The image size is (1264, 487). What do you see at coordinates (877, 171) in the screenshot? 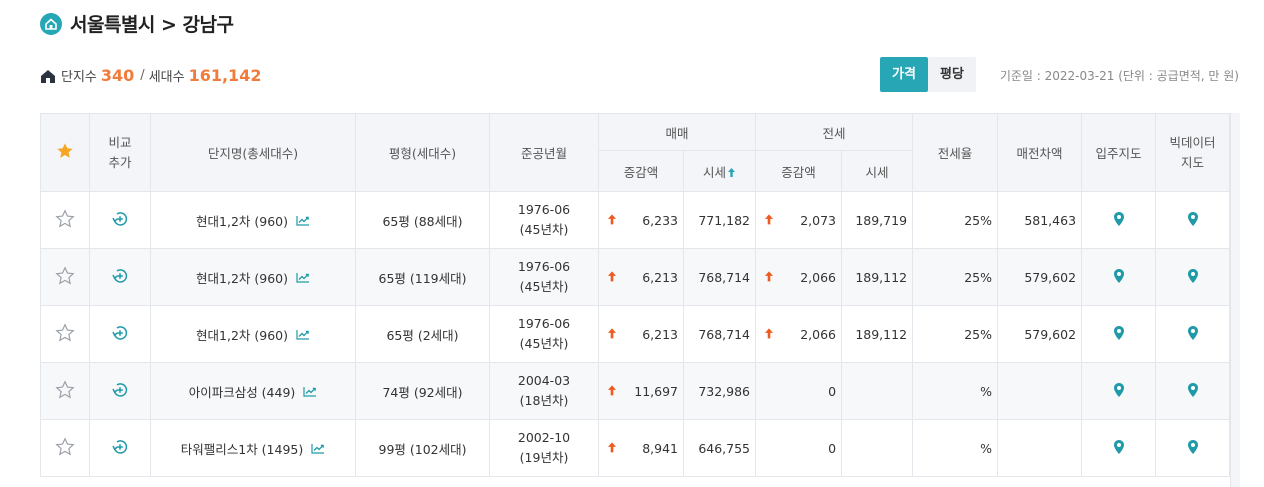
I see `jeonse-price-header: 시세` at bounding box center [877, 171].